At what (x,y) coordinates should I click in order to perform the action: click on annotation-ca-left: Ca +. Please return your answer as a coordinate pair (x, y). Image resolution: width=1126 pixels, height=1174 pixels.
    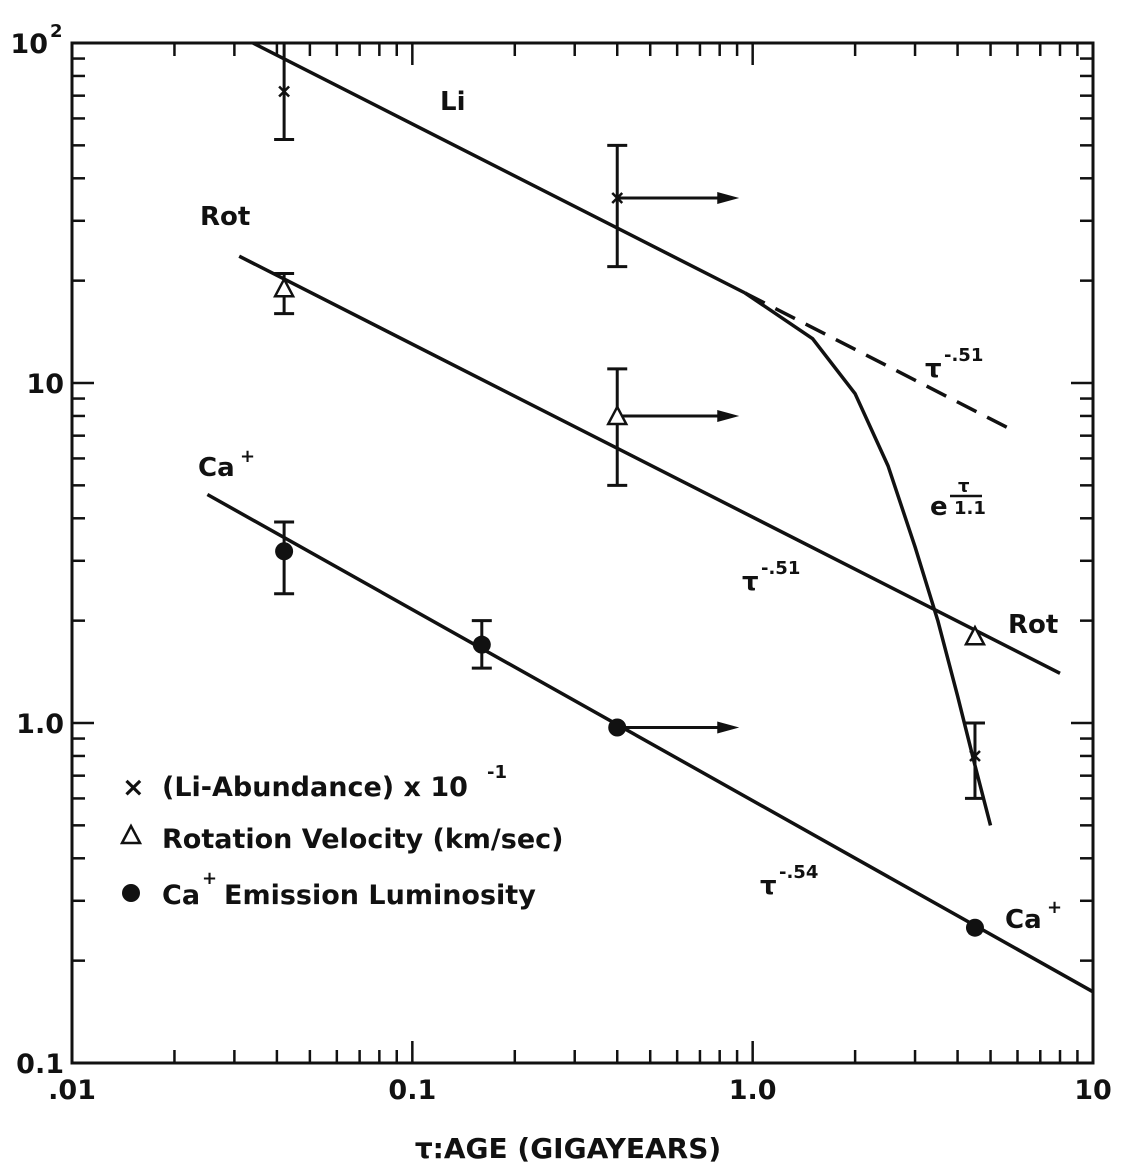
    Looking at the image, I should click on (226, 464).